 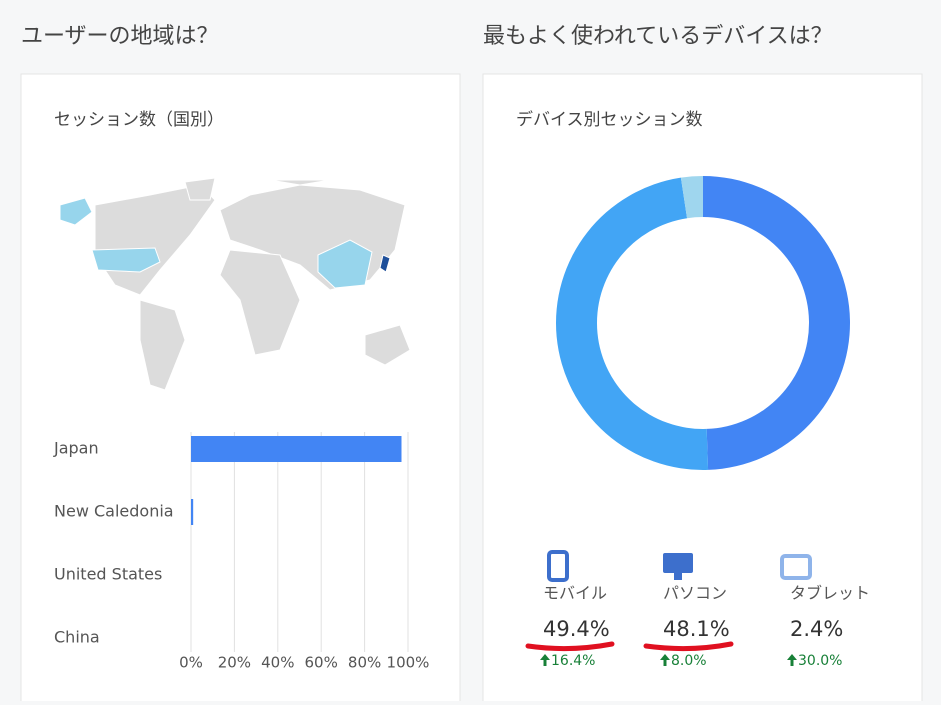 What do you see at coordinates (695, 593) in the screenshot?
I see `device-name: パソコン` at bounding box center [695, 593].